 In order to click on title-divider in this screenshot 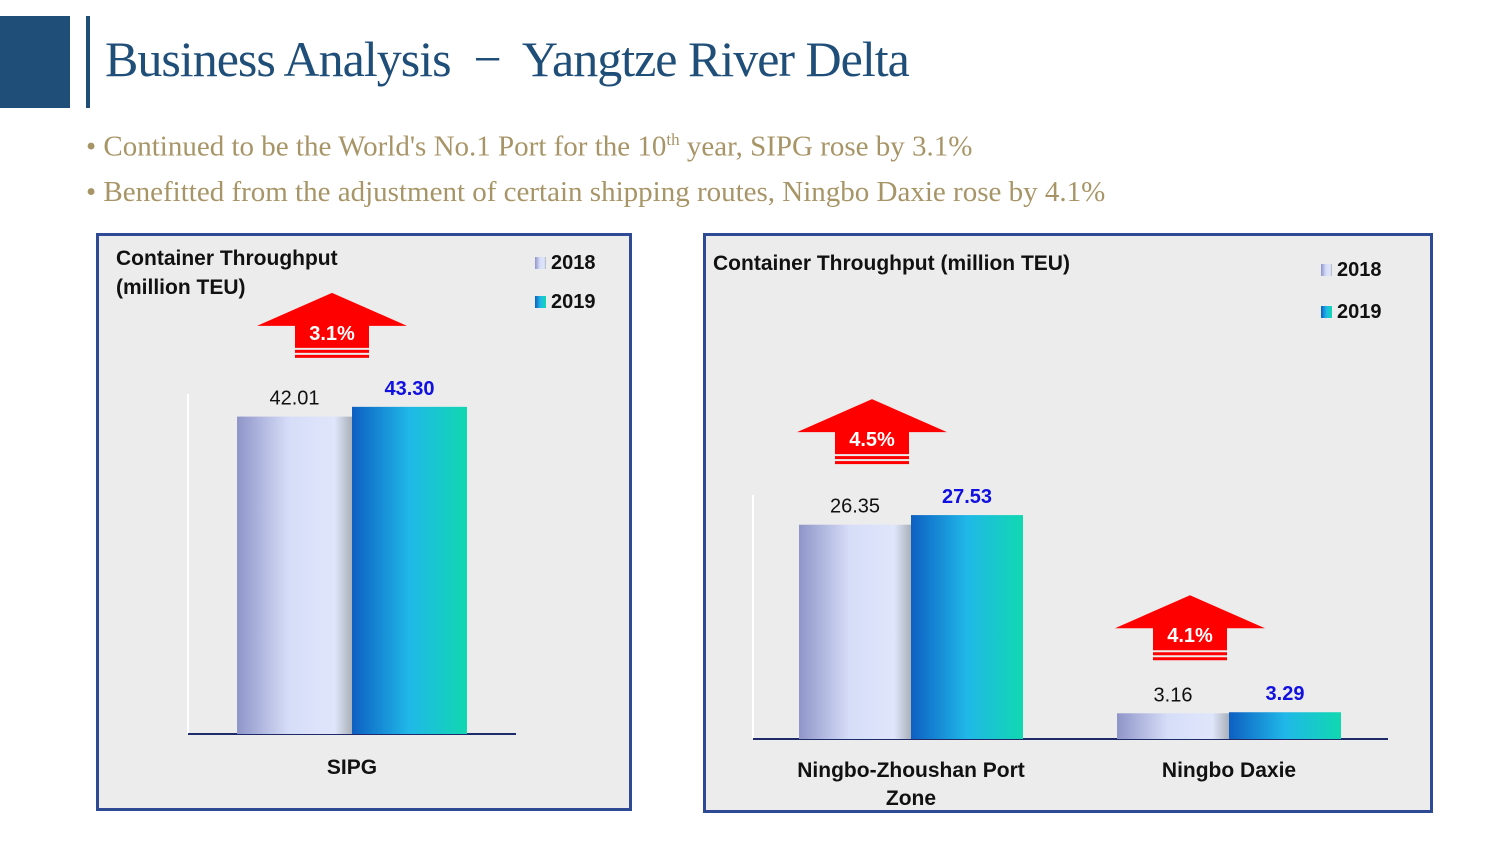, I will do `click(88, 62)`.